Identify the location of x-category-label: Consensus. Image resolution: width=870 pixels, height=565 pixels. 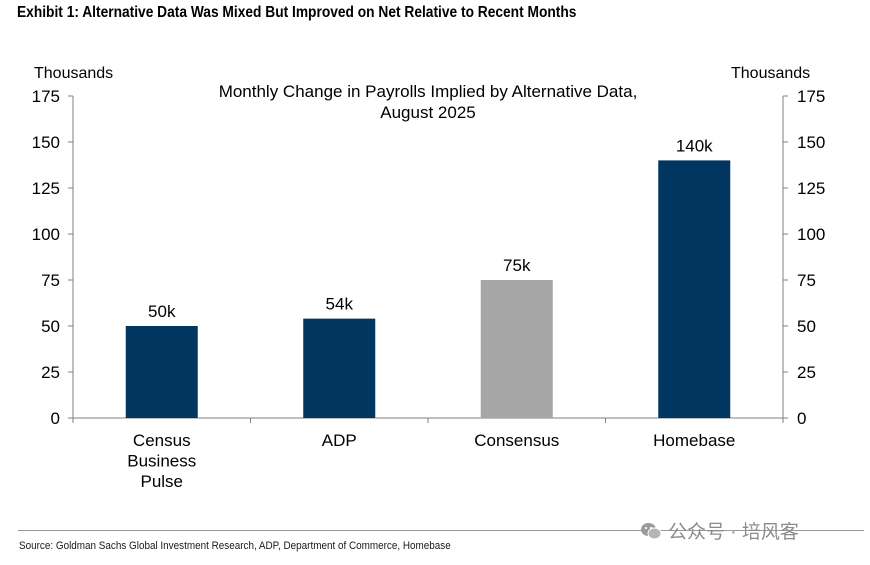
(516, 440).